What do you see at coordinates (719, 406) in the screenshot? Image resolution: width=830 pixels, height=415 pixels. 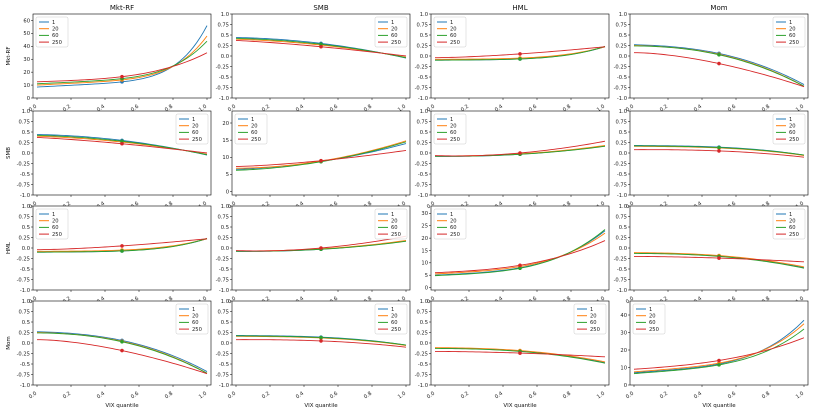 I see `x-axis-label: VIX quantile` at bounding box center [719, 406].